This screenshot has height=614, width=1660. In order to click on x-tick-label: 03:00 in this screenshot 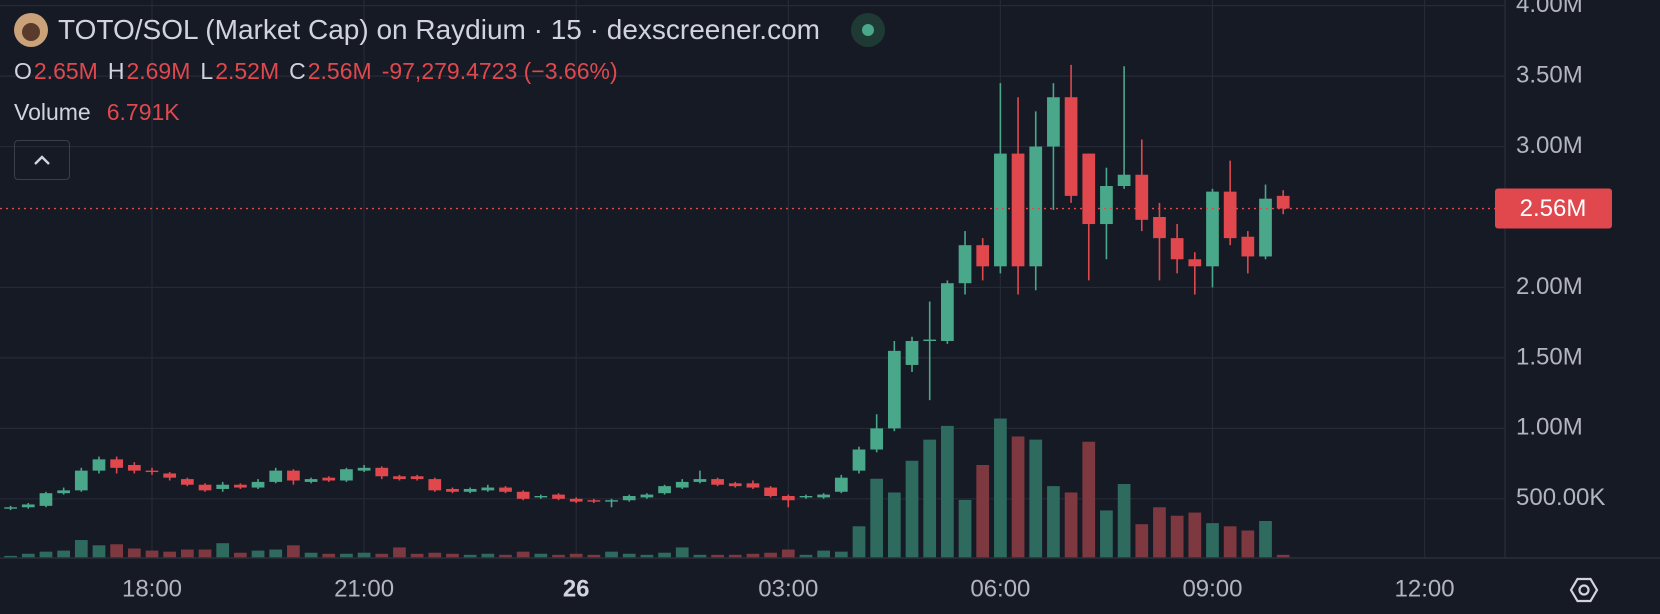, I will do `click(788, 588)`.